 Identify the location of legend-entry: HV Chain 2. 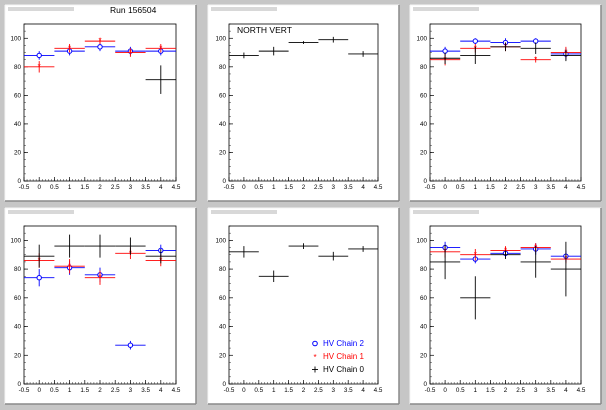
(338, 343).